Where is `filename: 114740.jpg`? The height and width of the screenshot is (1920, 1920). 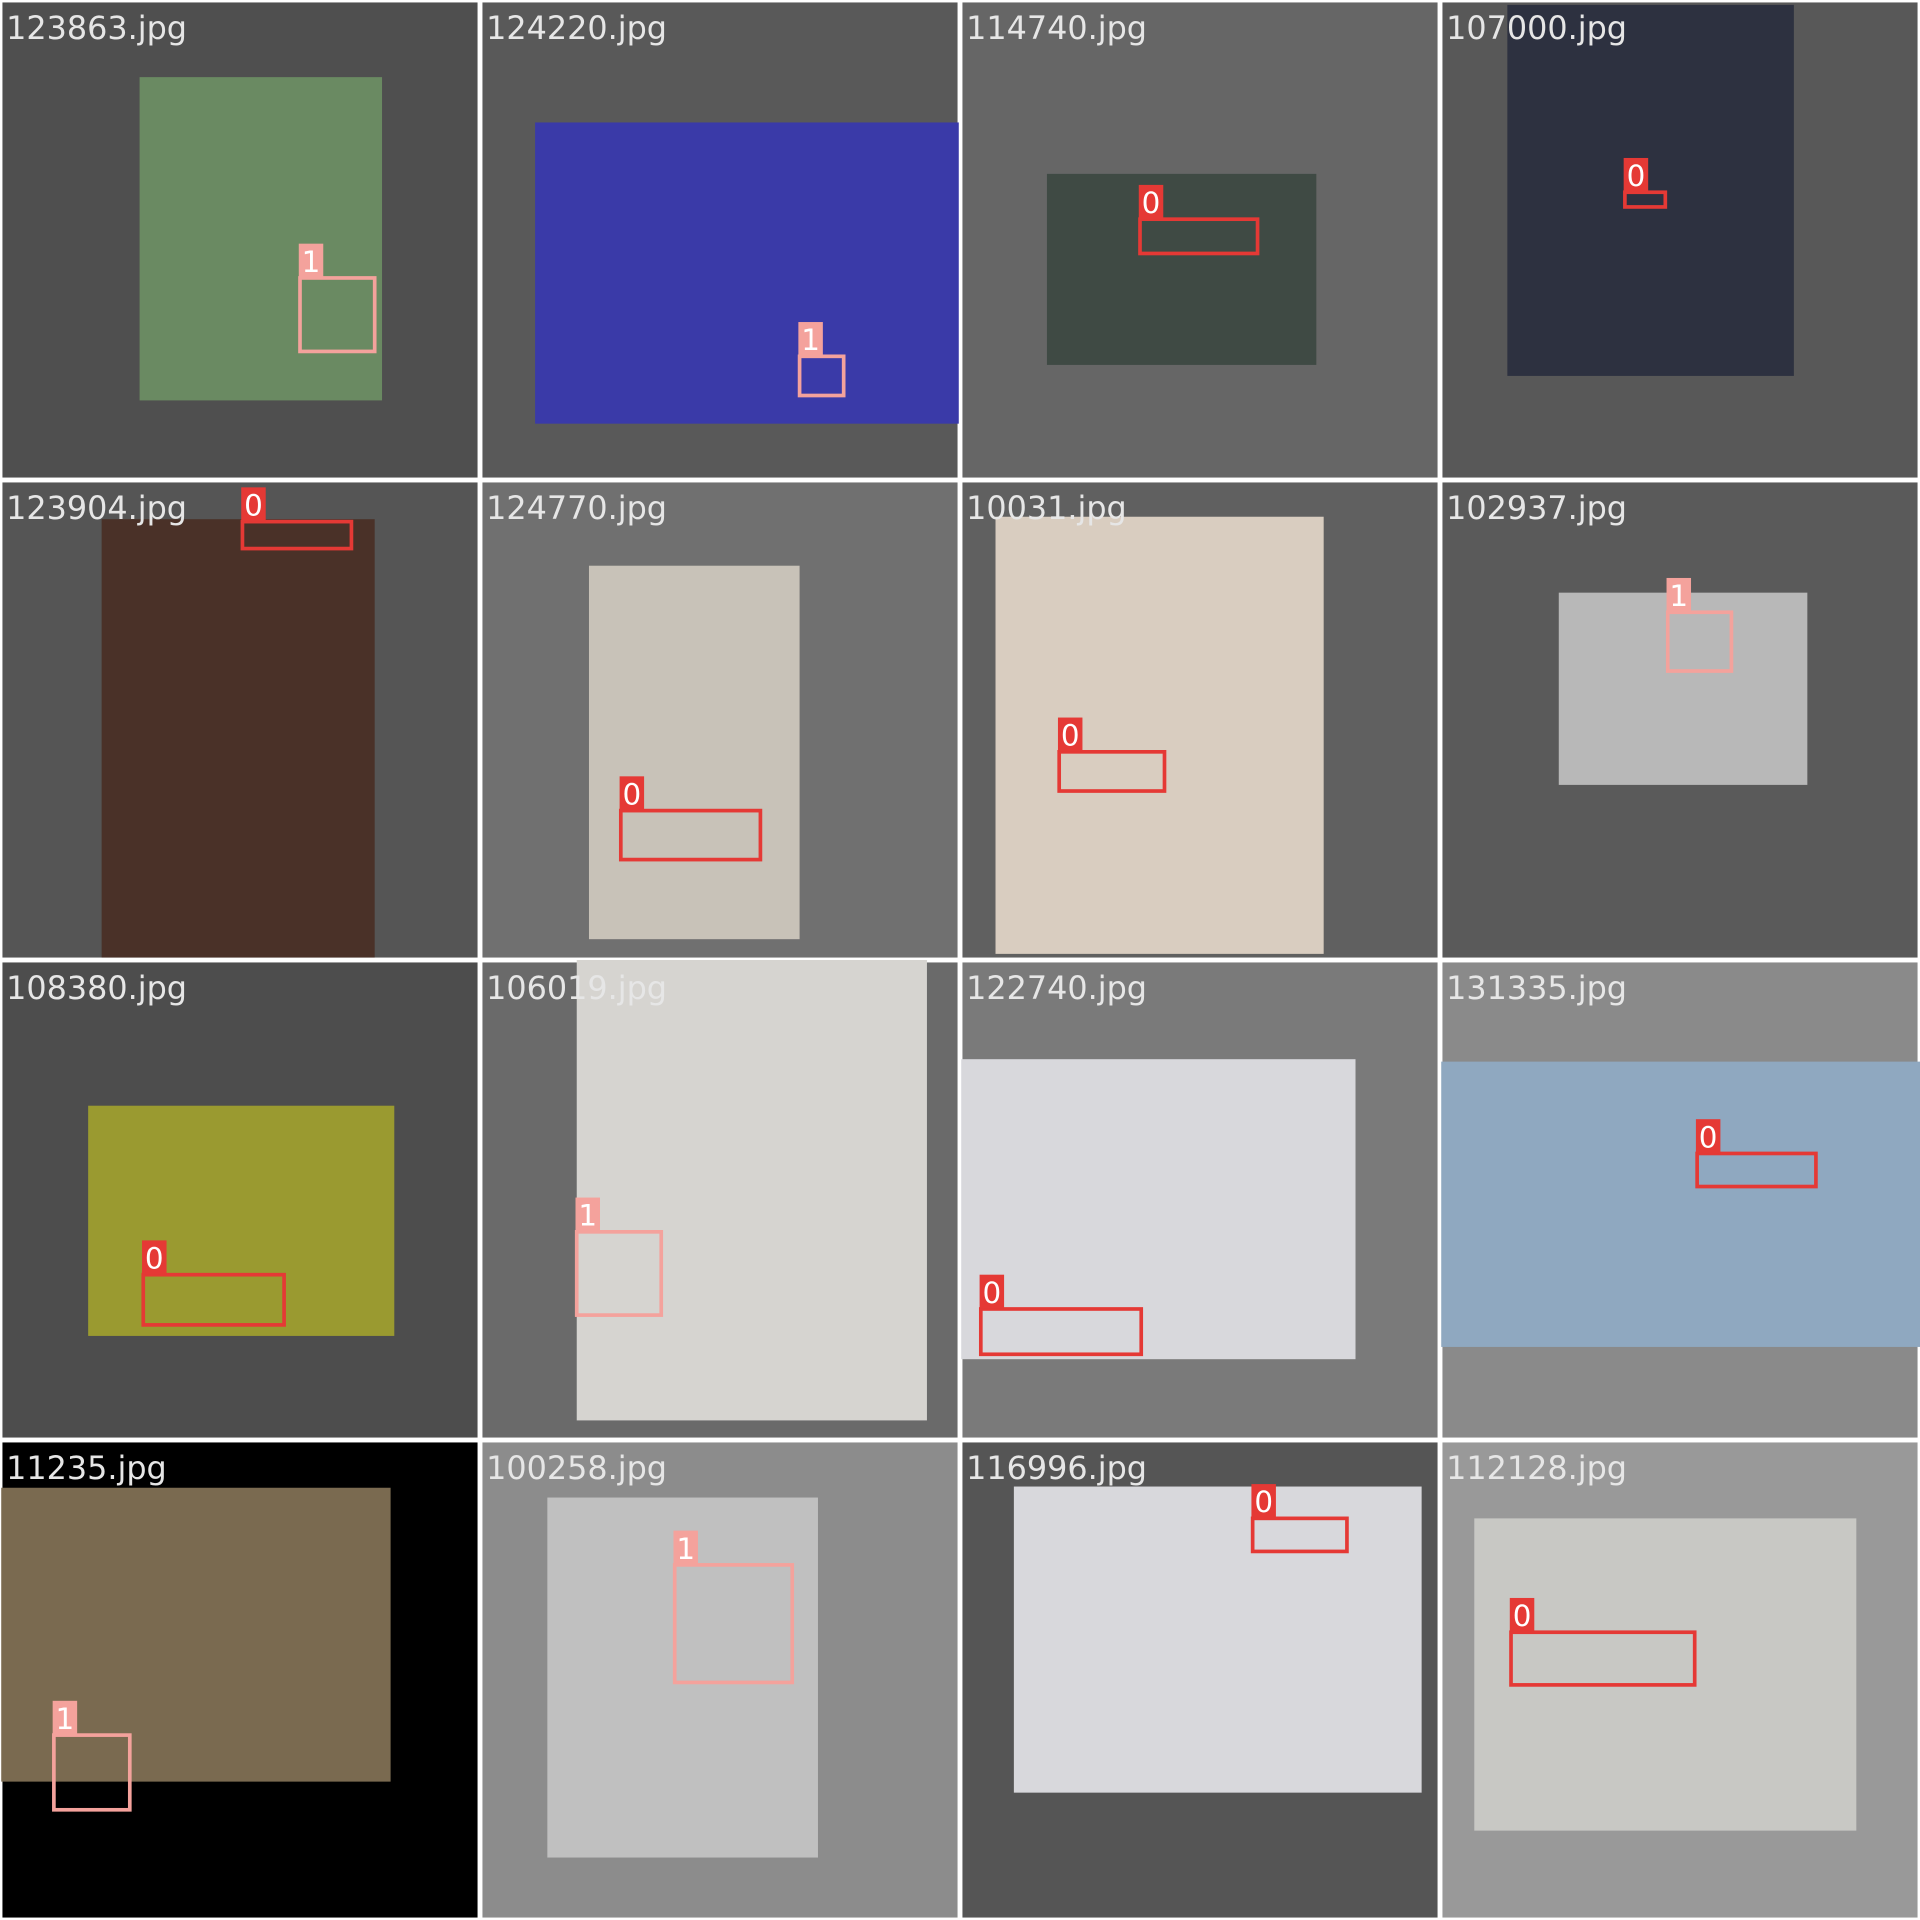
filename: 114740.jpg is located at coordinates (1056, 28).